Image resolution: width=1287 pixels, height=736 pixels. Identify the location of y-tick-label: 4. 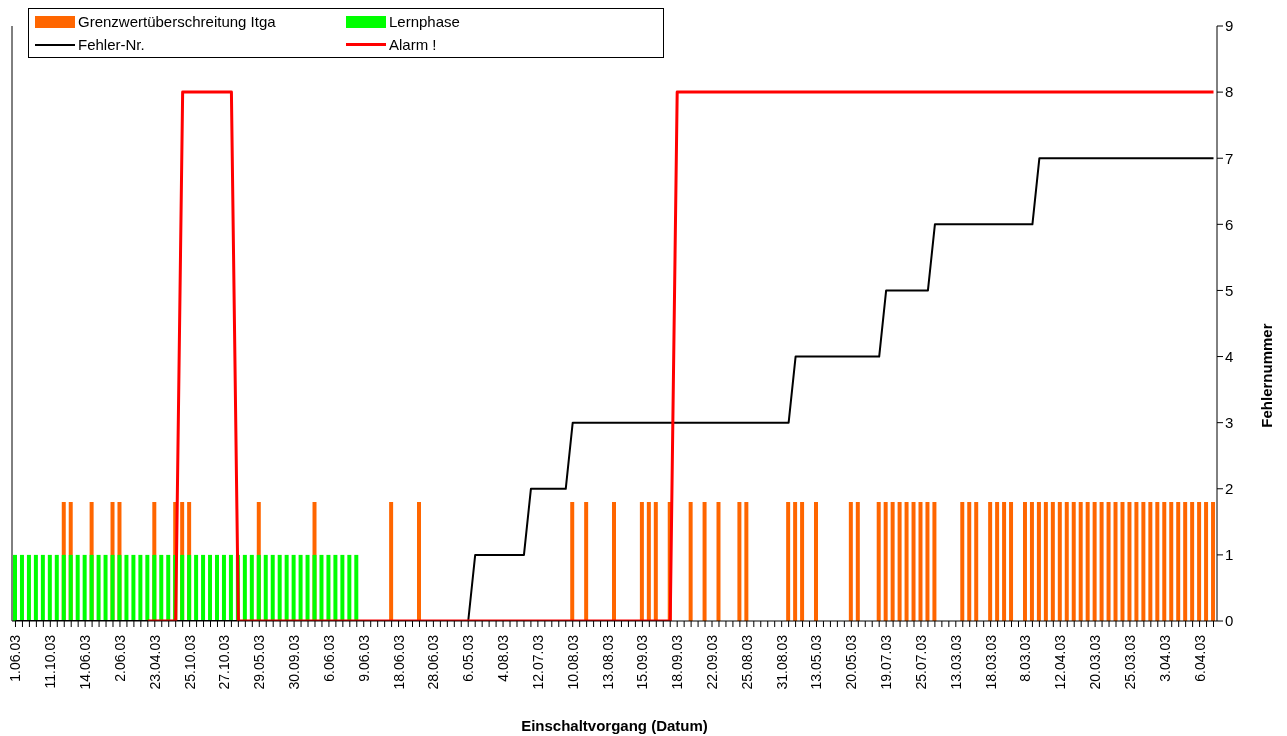
(1229, 356).